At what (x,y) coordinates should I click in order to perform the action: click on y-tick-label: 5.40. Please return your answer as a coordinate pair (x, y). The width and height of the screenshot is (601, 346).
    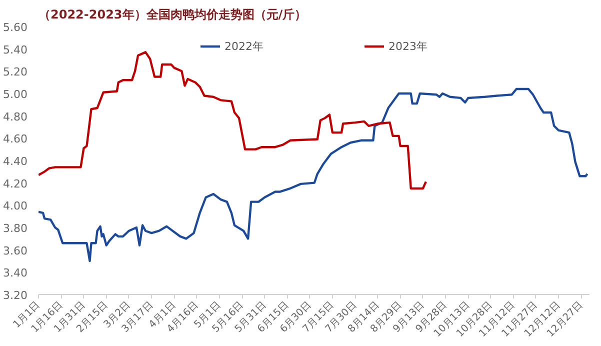
    Looking at the image, I should click on (15, 49).